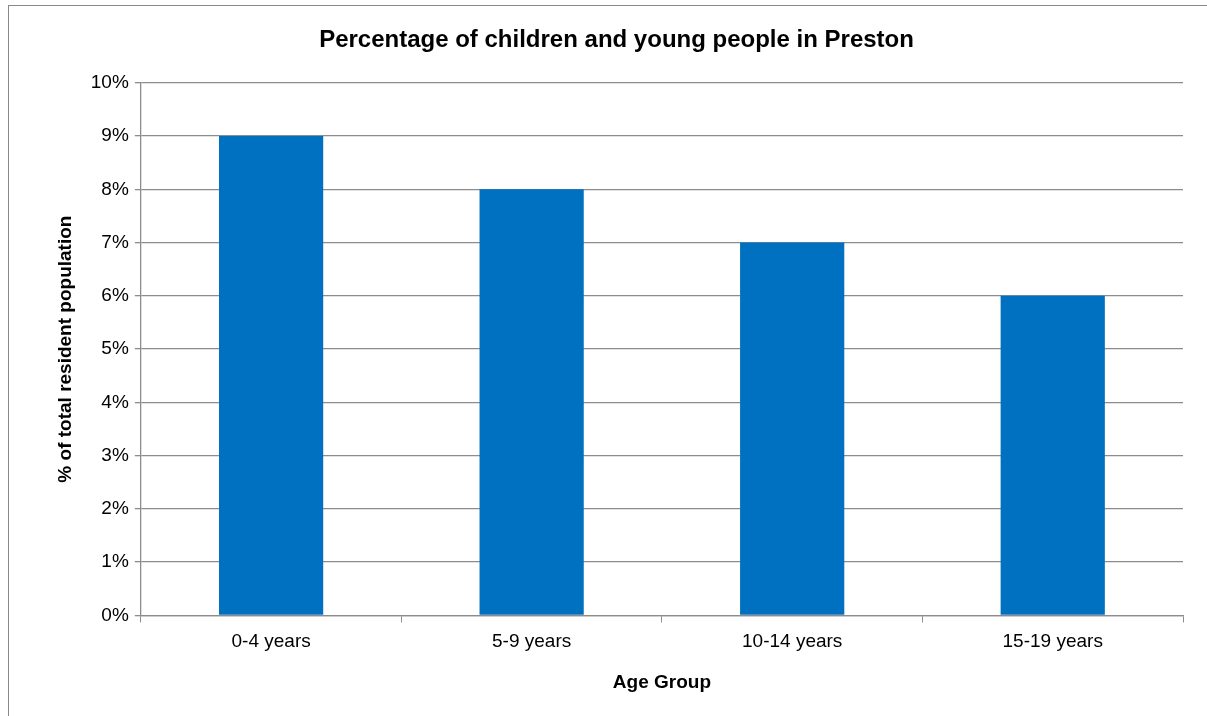  Describe the element at coordinates (115, 241) in the screenshot. I see `y-tick-label: 7%` at that location.